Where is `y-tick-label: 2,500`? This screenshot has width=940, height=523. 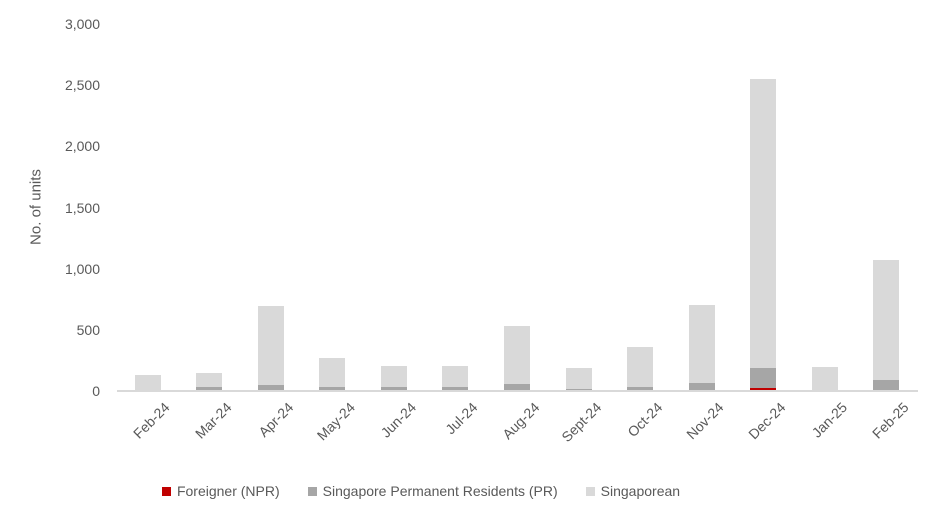
y-tick-label: 2,500 is located at coordinates (82, 85).